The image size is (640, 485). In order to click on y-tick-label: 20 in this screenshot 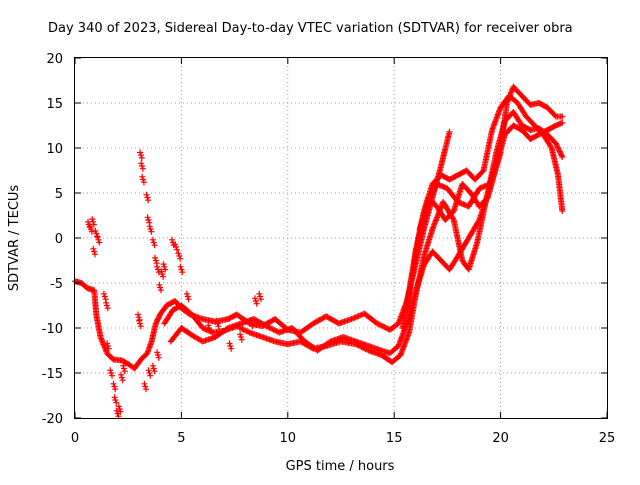, I will do `click(54, 59)`.